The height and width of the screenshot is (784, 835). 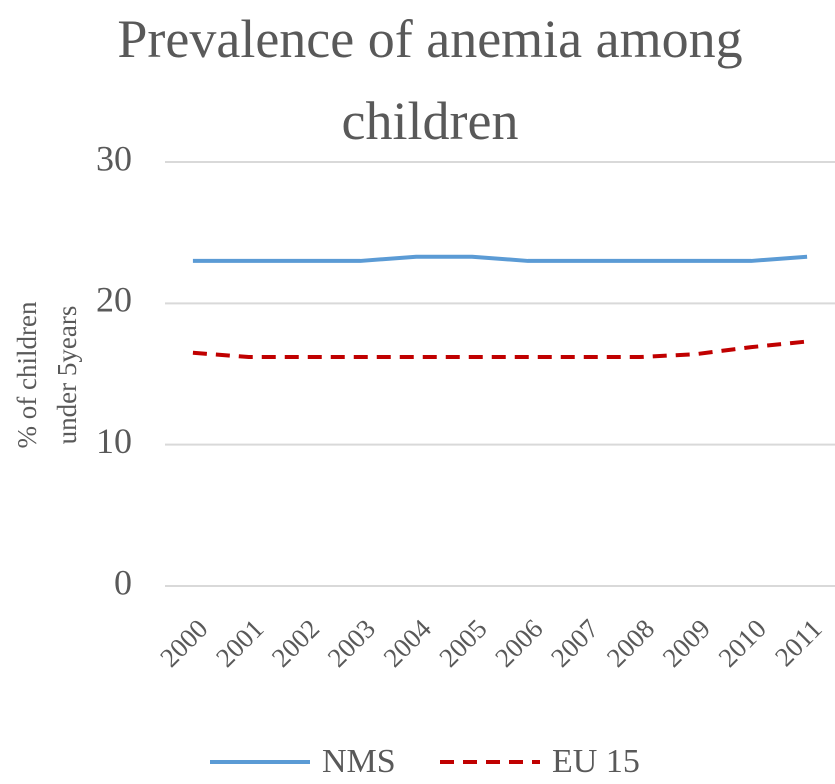 What do you see at coordinates (351, 642) in the screenshot?
I see `x-tick-label: 2003` at bounding box center [351, 642].